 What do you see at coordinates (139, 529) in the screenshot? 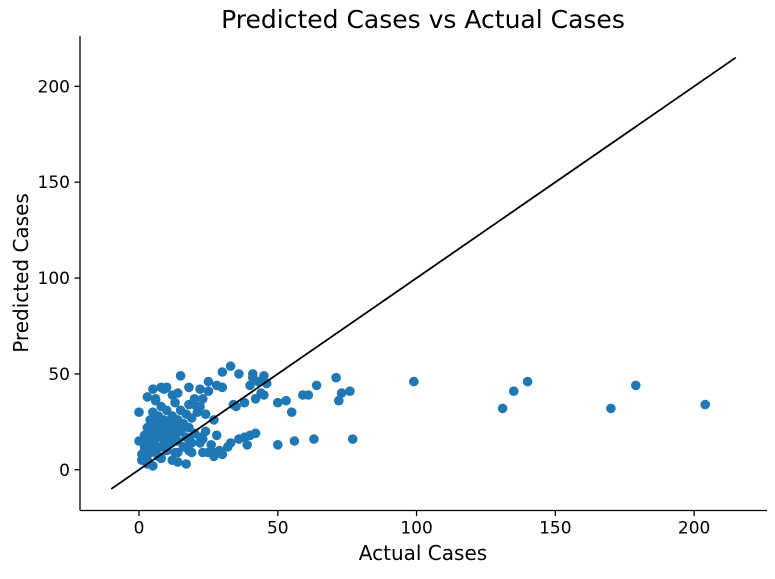
I see `x-tick-label: 0` at bounding box center [139, 529].